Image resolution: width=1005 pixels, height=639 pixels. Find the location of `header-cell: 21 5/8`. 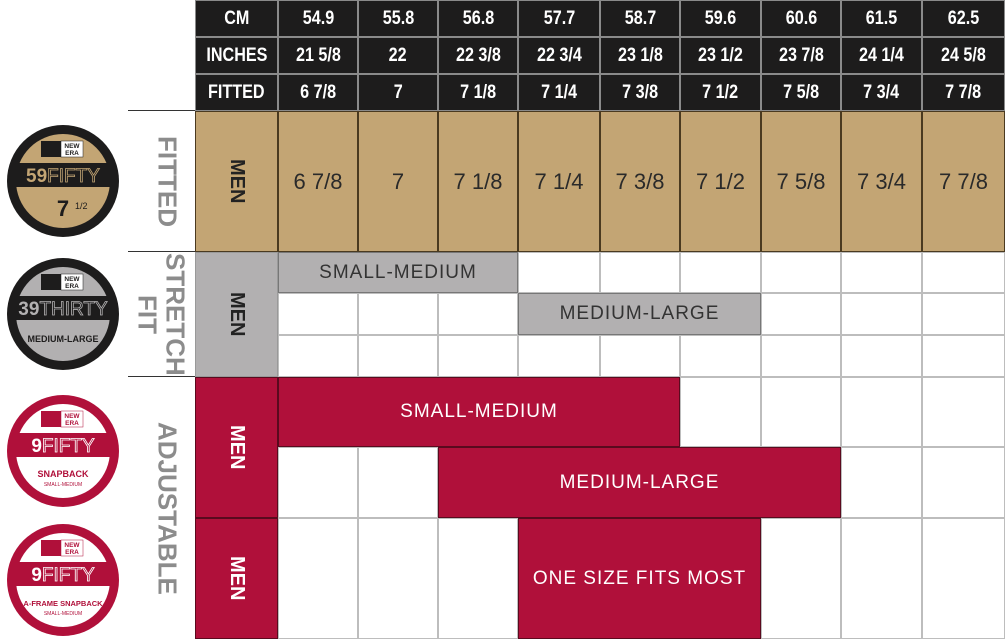

header-cell: 21 5/8 is located at coordinates (318, 55).